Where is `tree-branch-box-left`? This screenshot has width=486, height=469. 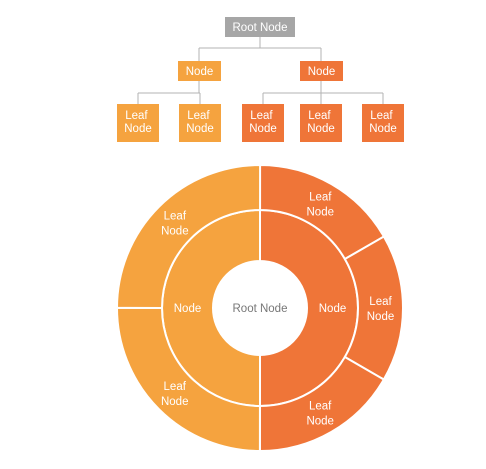 tree-branch-box-left is located at coordinates (199, 71).